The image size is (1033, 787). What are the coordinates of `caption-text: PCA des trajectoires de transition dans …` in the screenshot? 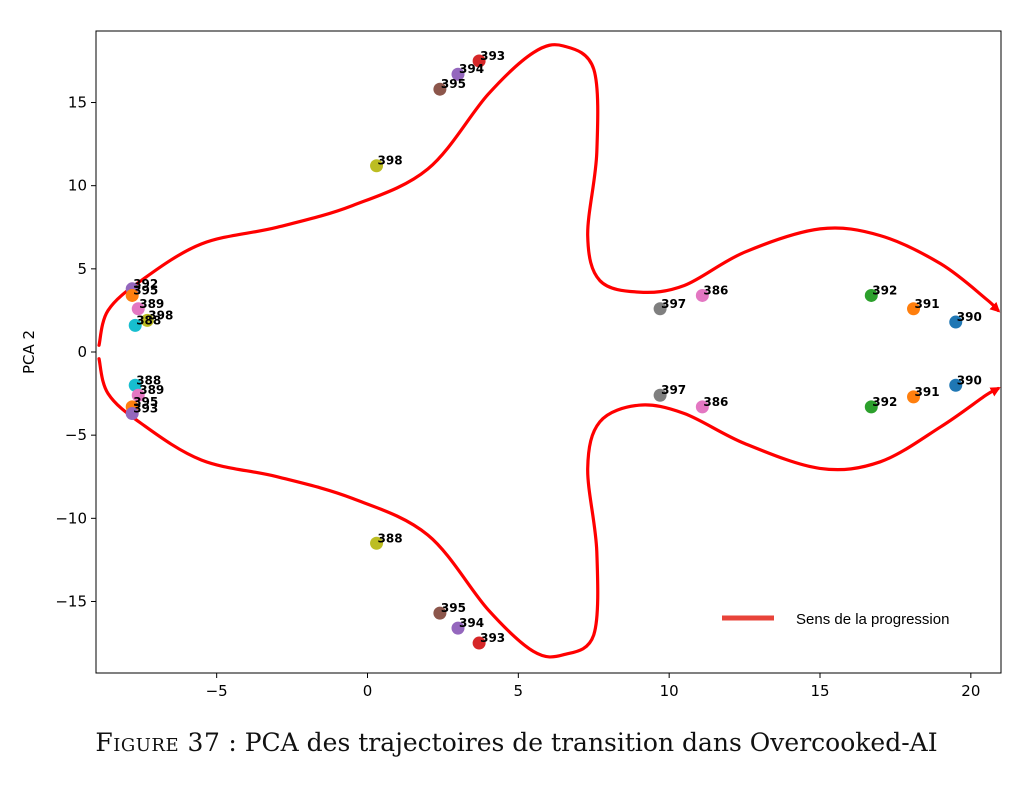 It's located at (591, 742).